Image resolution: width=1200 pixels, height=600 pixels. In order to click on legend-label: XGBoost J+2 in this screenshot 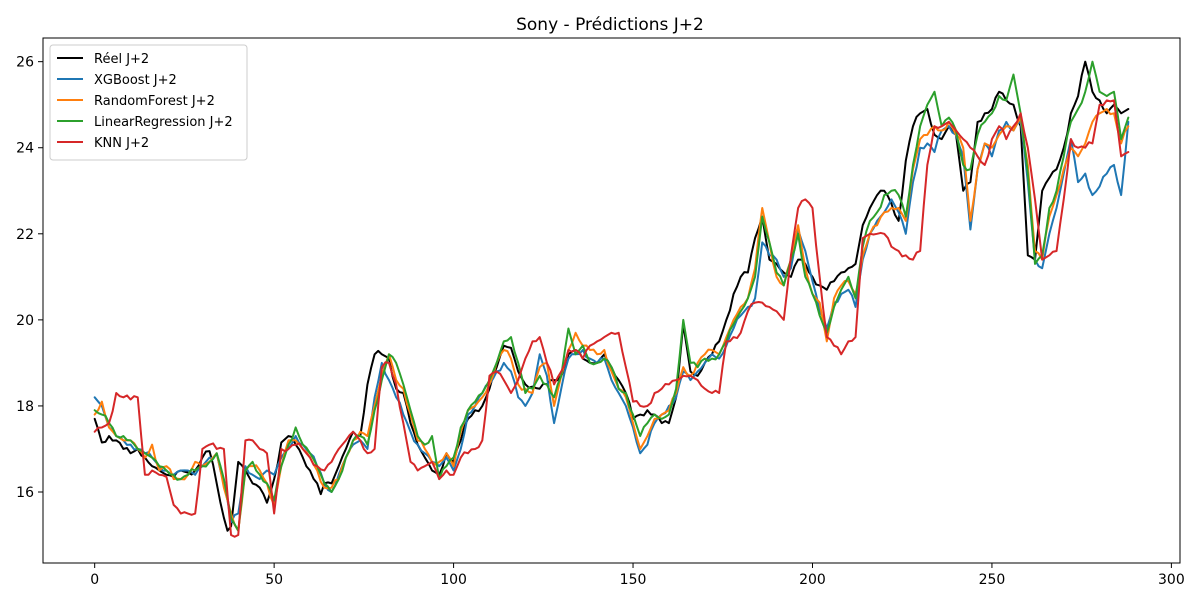, I will do `click(135, 80)`.